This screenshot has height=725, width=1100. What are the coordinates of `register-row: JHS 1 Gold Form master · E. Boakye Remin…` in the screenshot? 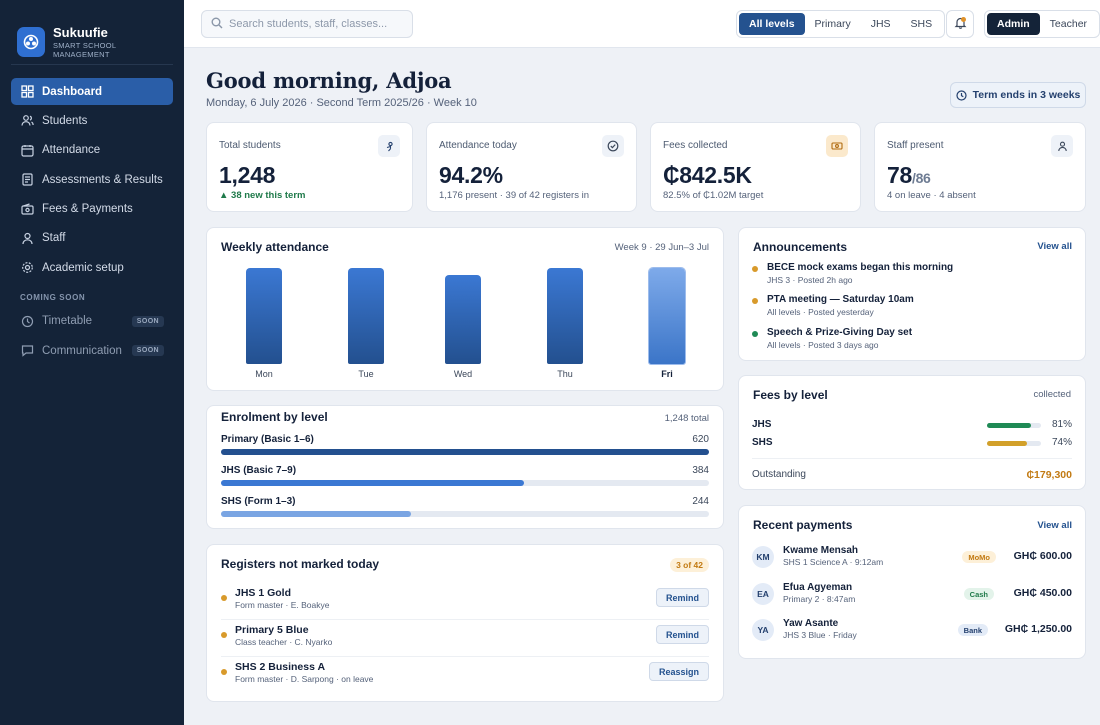 It's located at (465, 601).